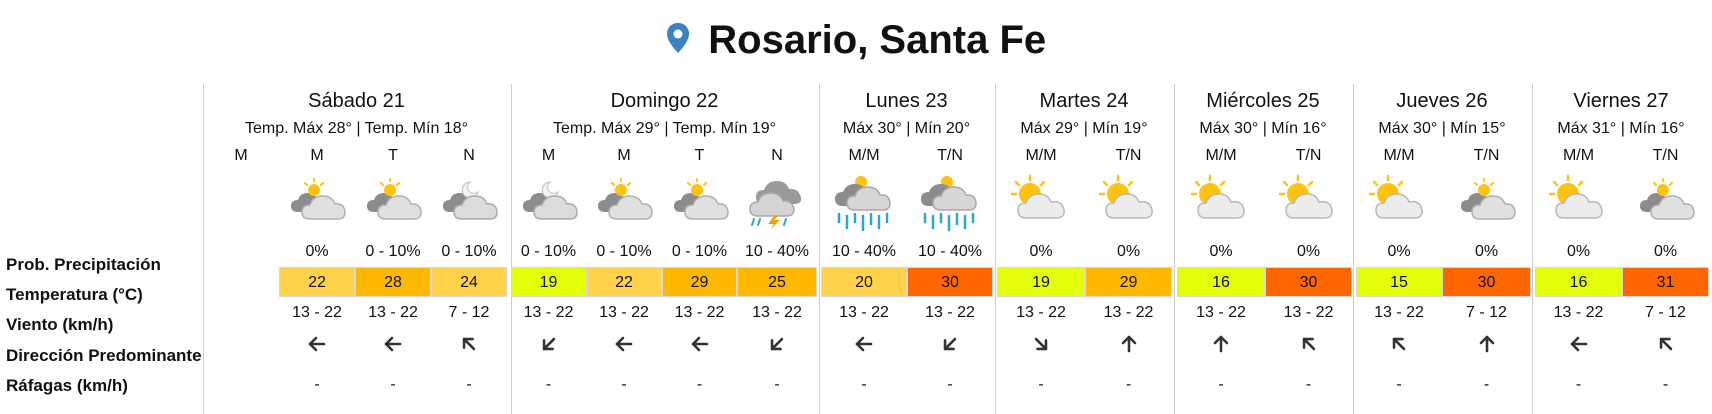  Describe the element at coordinates (1442, 101) in the screenshot. I see `day-name: Jueves 26` at that location.